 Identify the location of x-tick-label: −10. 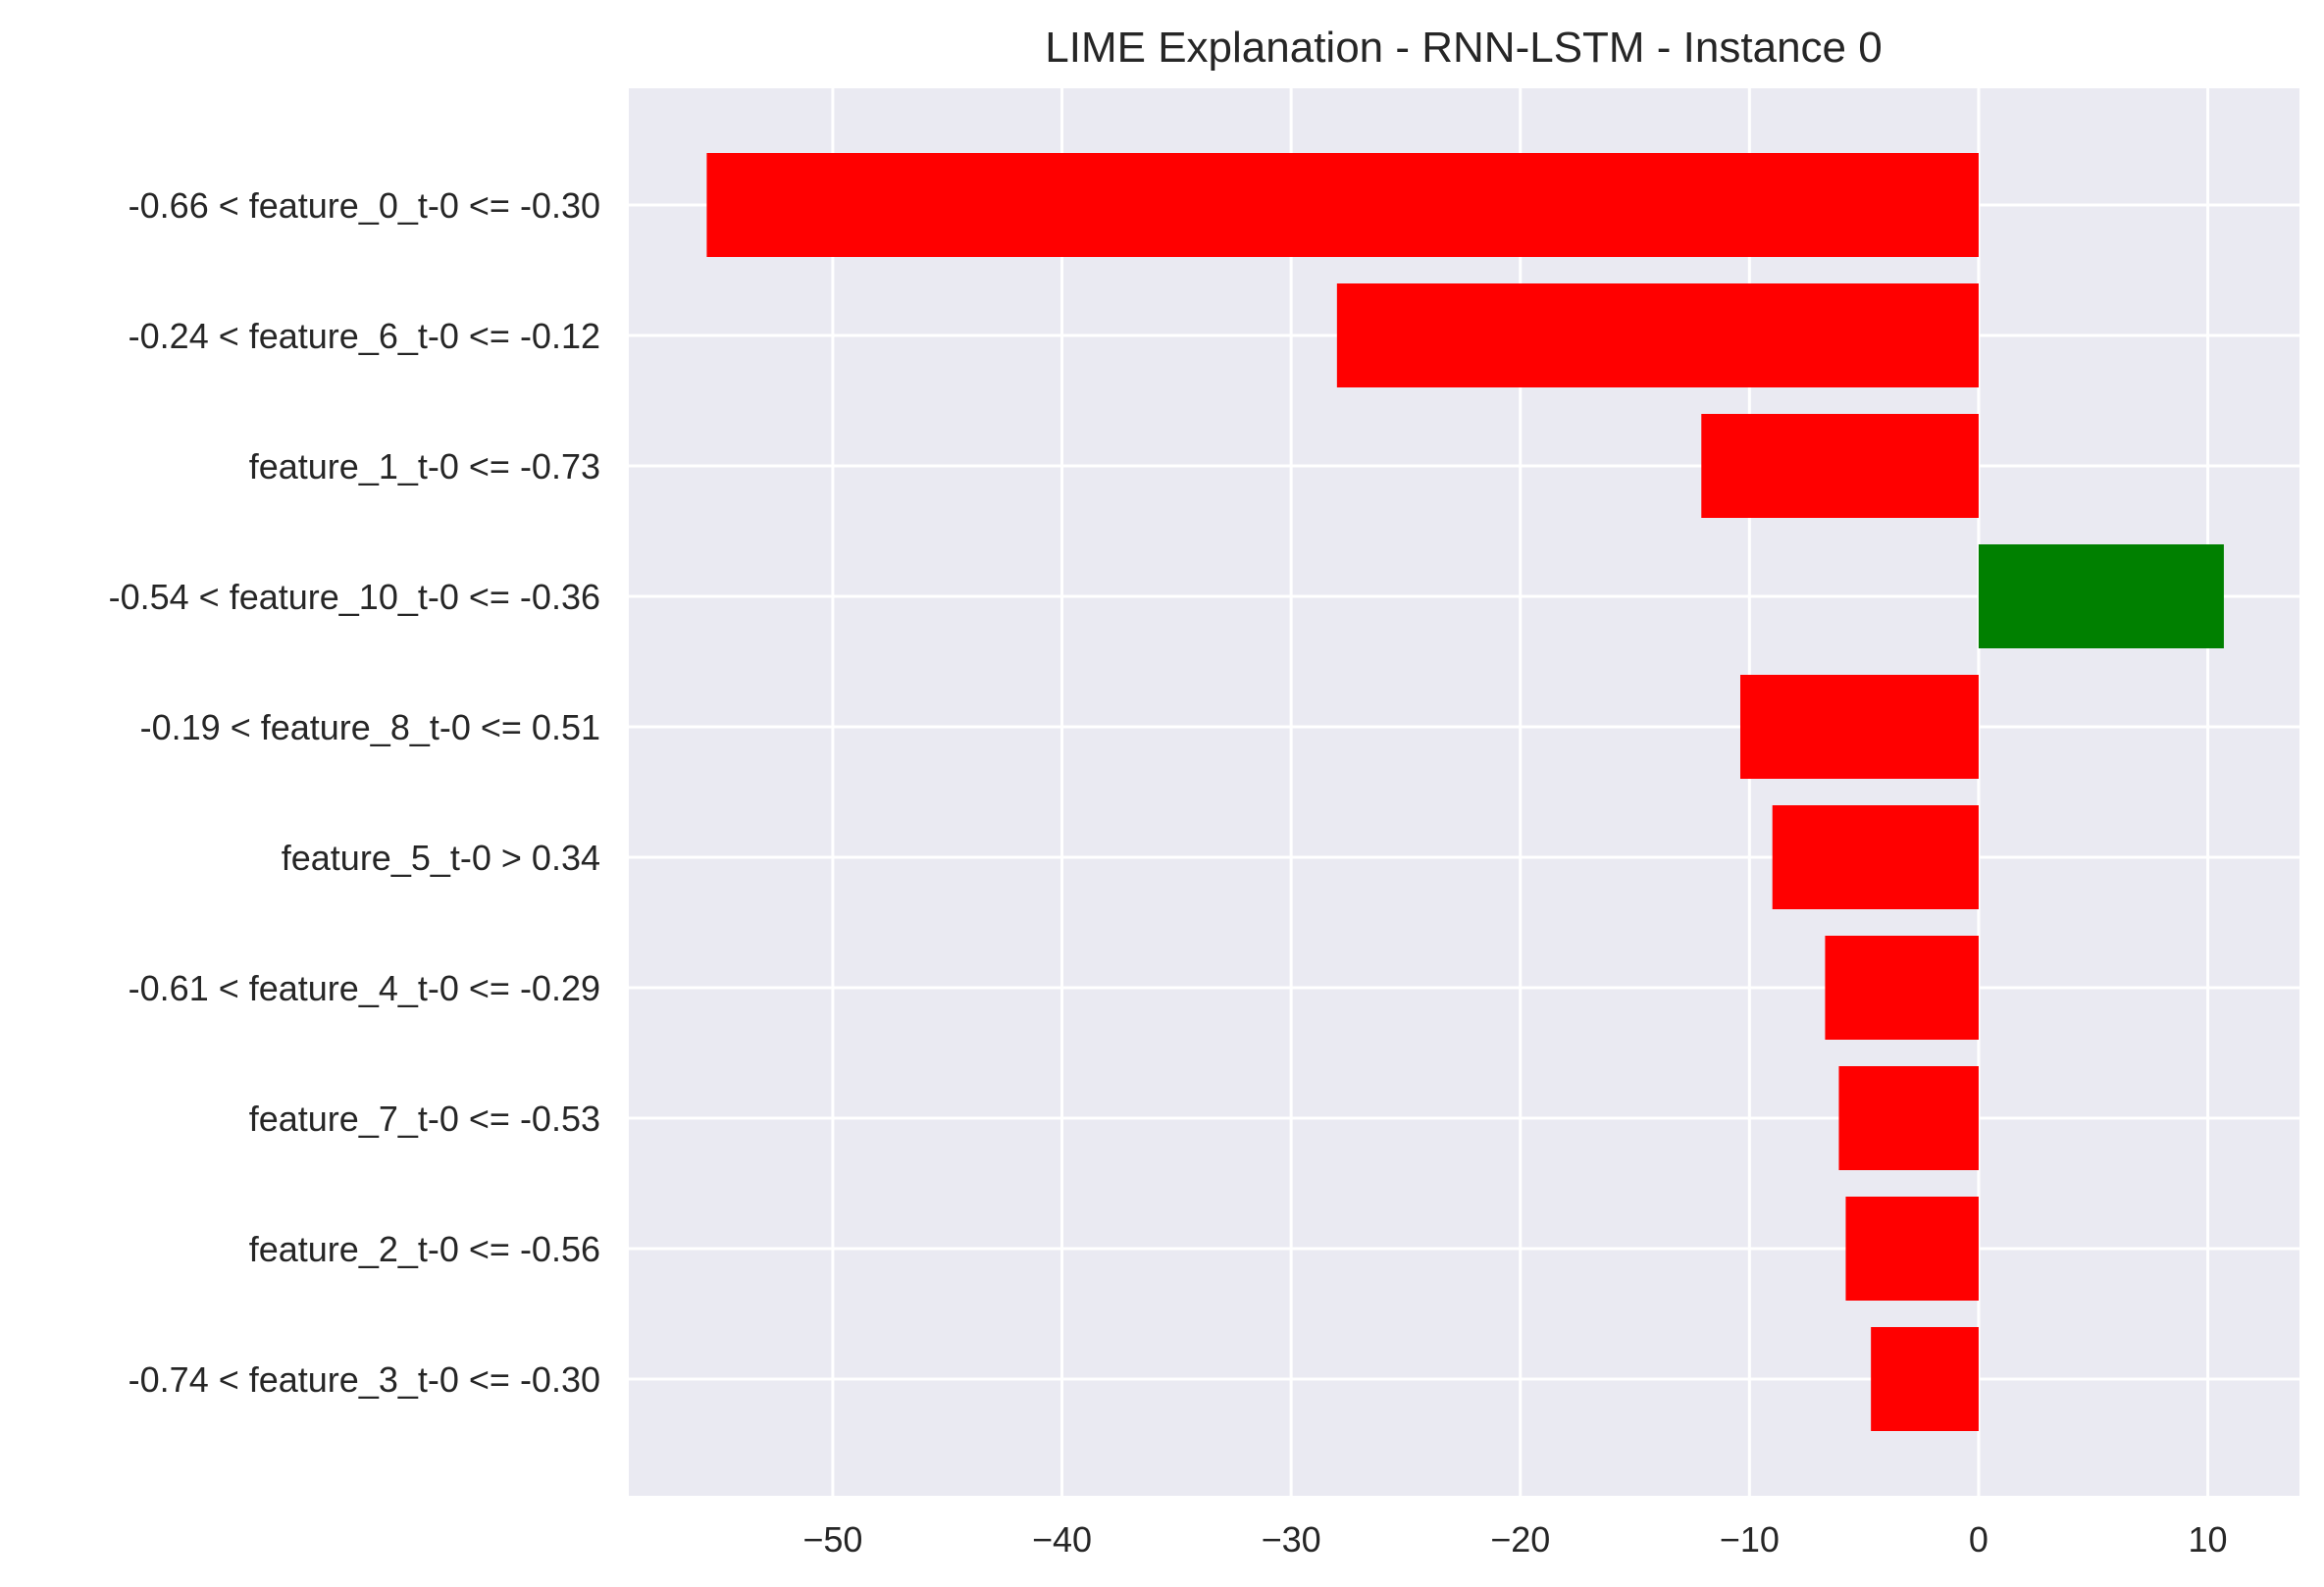
(1750, 1540).